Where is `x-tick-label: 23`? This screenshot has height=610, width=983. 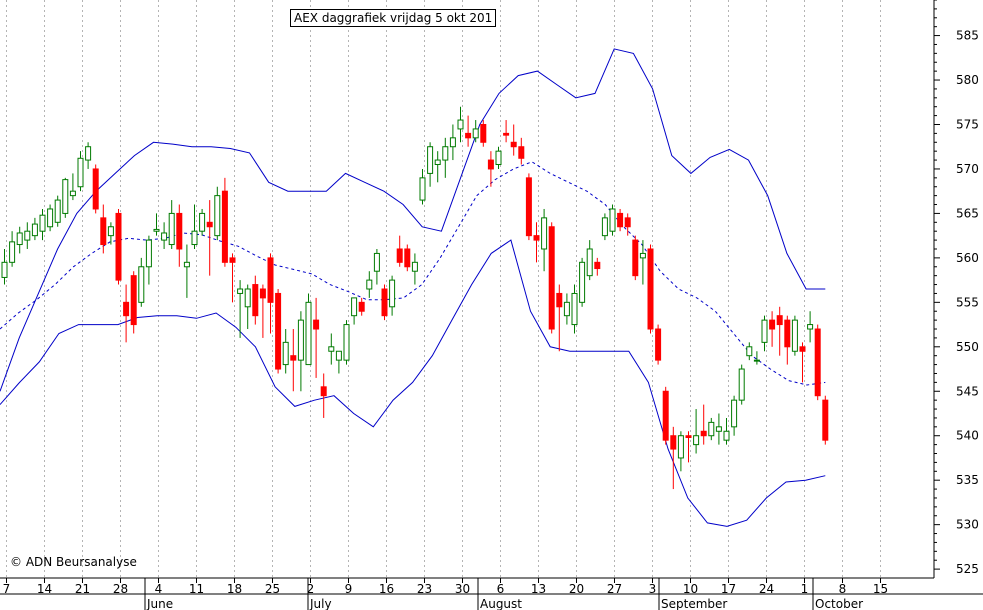
x-tick-label: 23 is located at coordinates (424, 589).